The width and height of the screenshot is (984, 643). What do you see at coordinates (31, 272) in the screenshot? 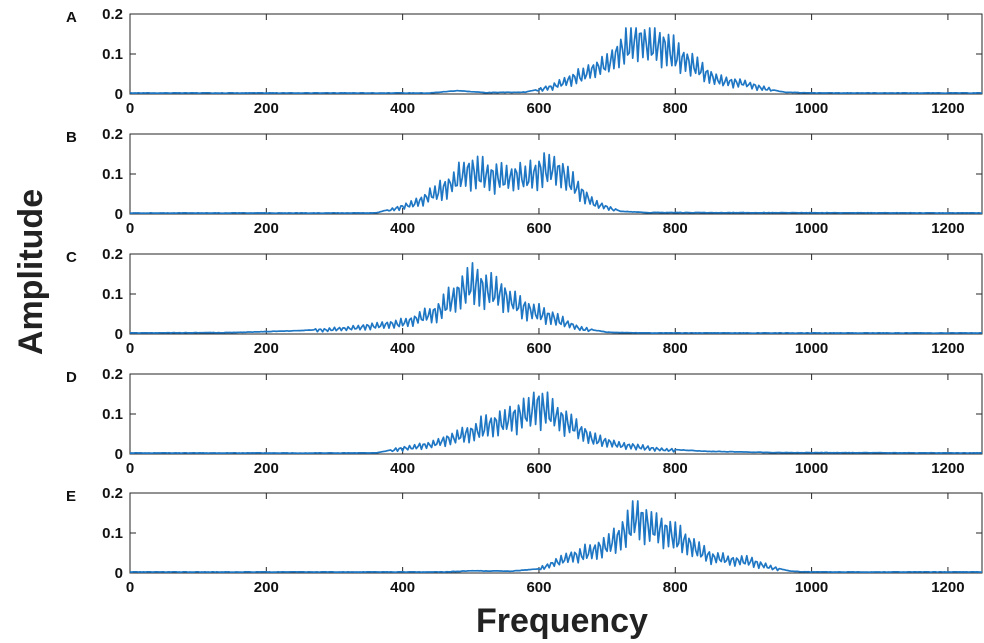
I see `y-axis-title: Amplitude` at bounding box center [31, 272].